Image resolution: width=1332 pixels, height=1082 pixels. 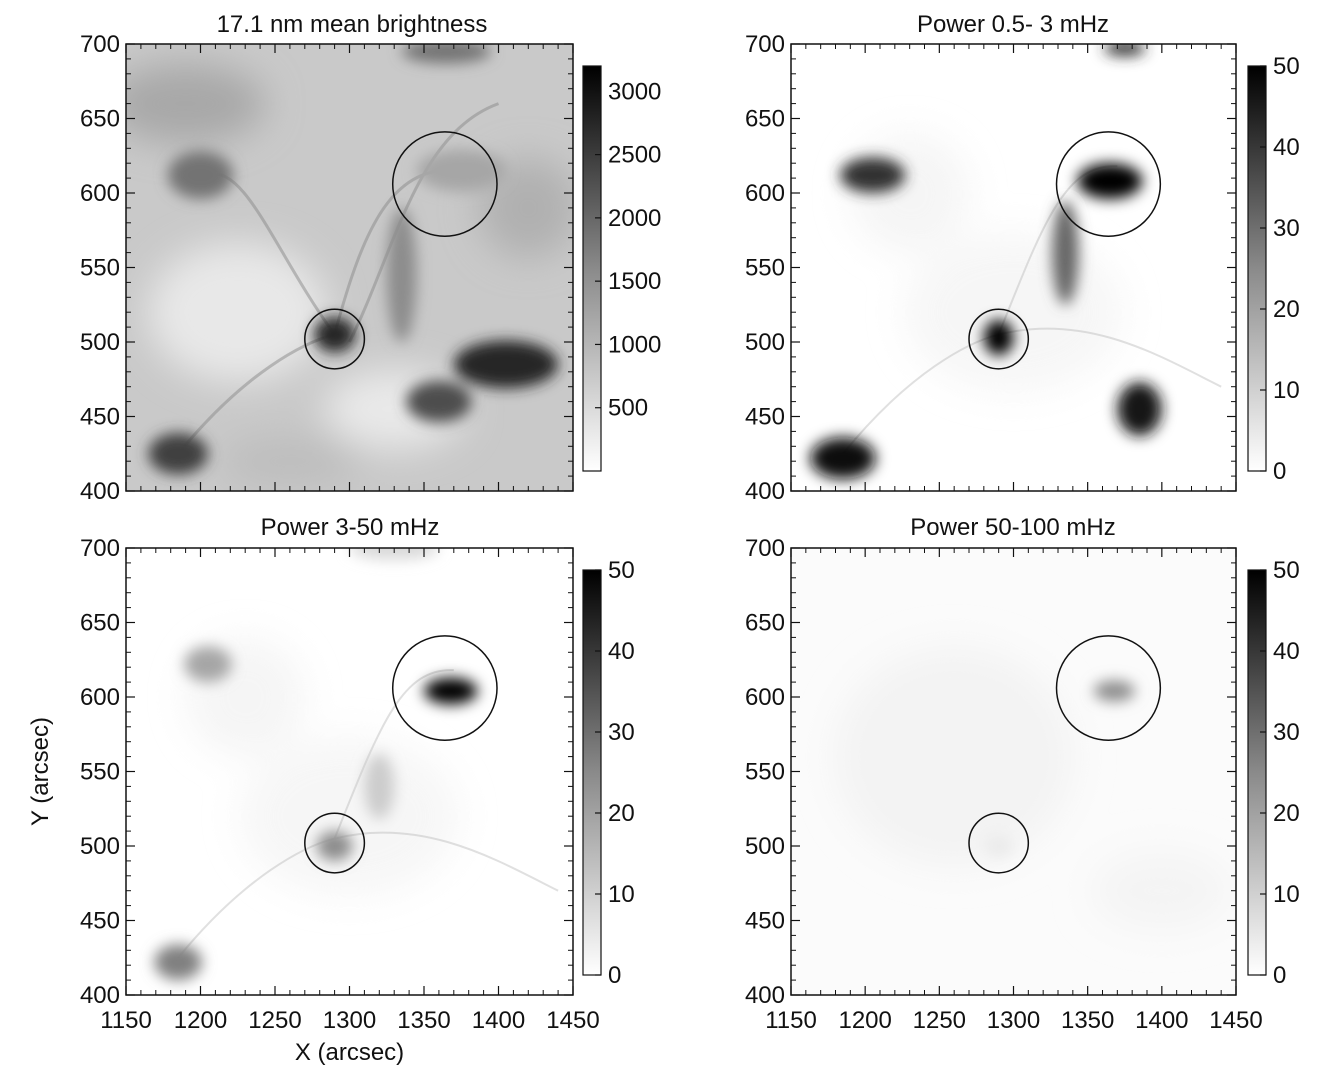 What do you see at coordinates (634, 91) in the screenshot?
I see `colorbar-tick-label: 3000` at bounding box center [634, 91].